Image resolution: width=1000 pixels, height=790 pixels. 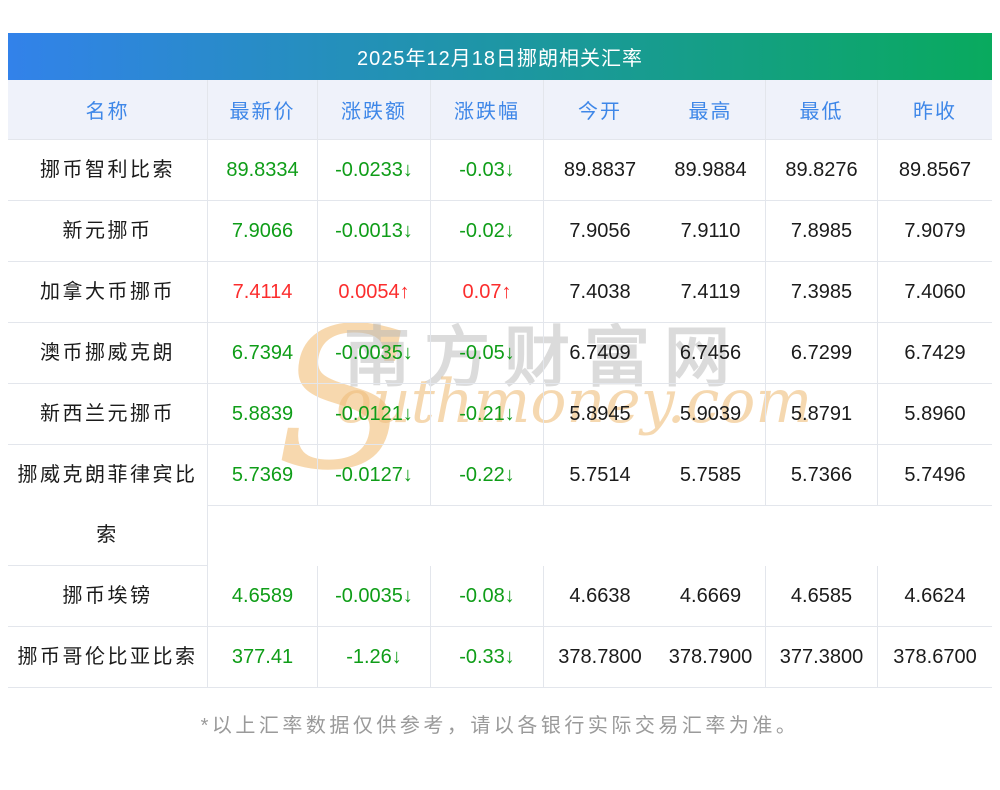 What do you see at coordinates (711, 170) in the screenshot?
I see `high-price: 89.9884` at bounding box center [711, 170].